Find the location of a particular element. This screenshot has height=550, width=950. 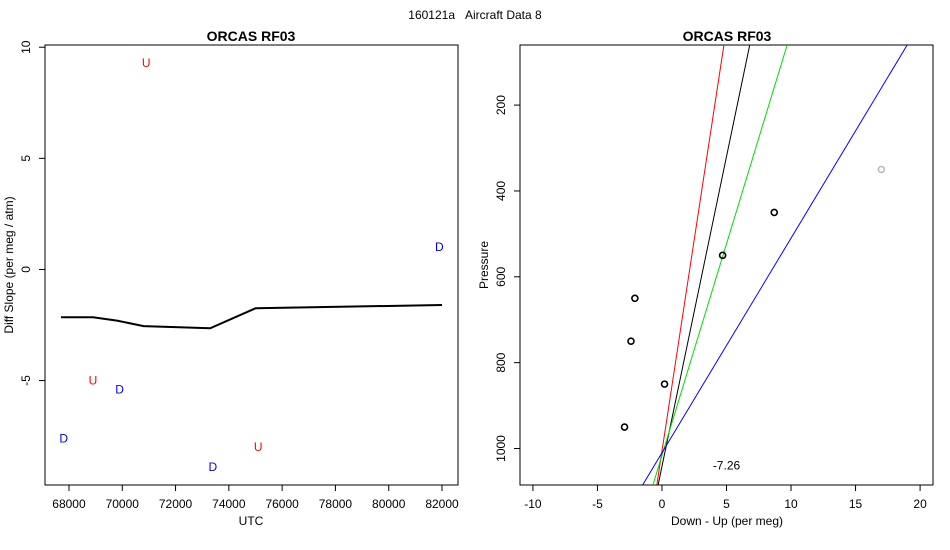

x-ticks-right: -10 -5 0 5 10 15 20 is located at coordinates (725, 497).